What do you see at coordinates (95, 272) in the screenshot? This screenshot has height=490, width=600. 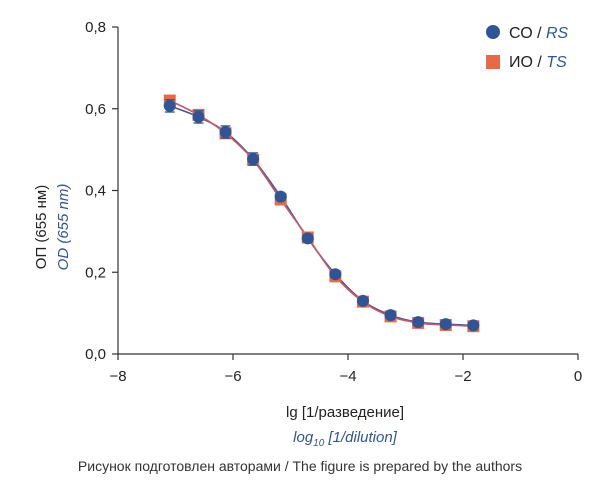 I see `y-tick-label: 0,2` at bounding box center [95, 272].